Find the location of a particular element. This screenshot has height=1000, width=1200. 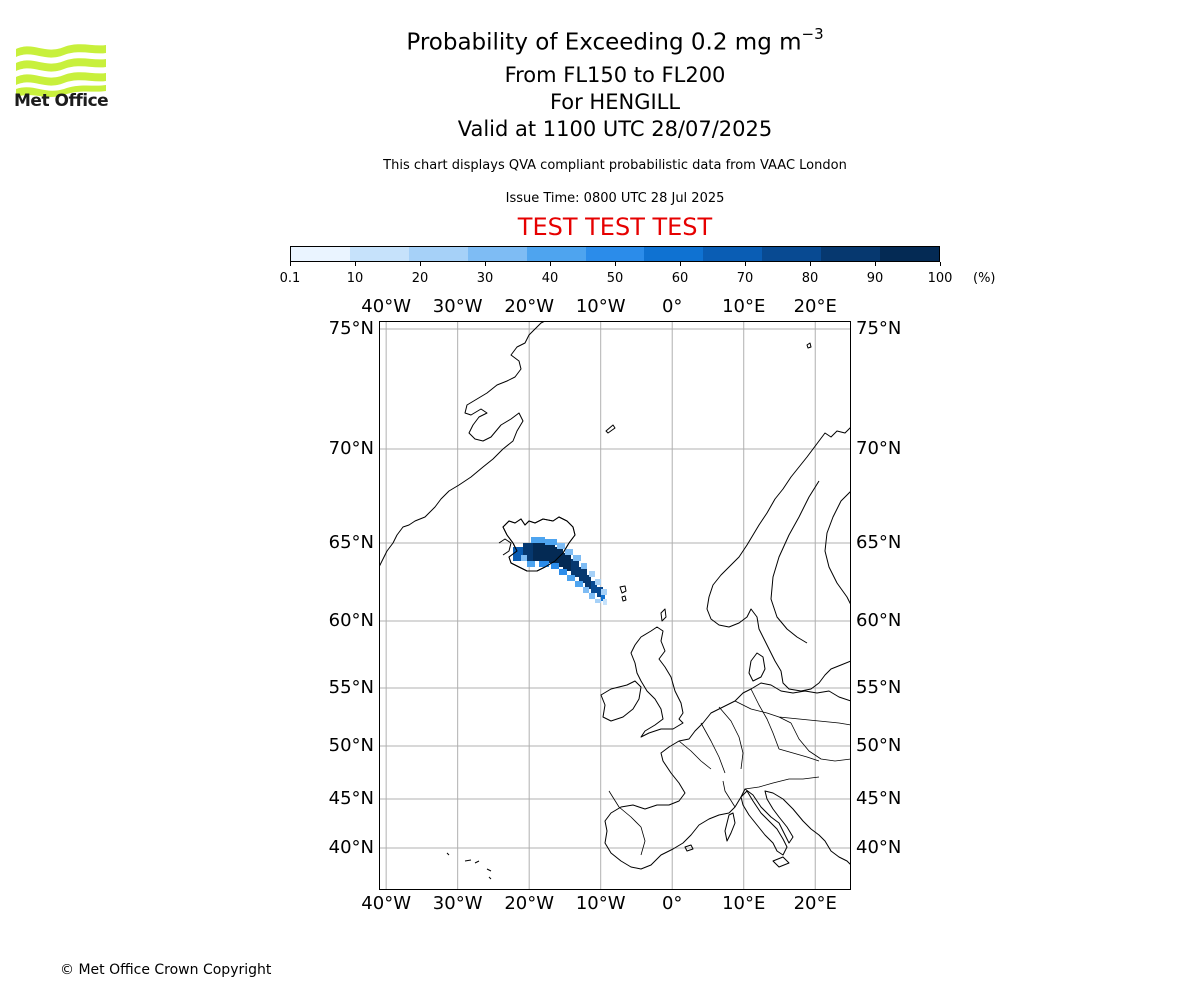

colorbar-tick-label: 0.1 is located at coordinates (290, 278).